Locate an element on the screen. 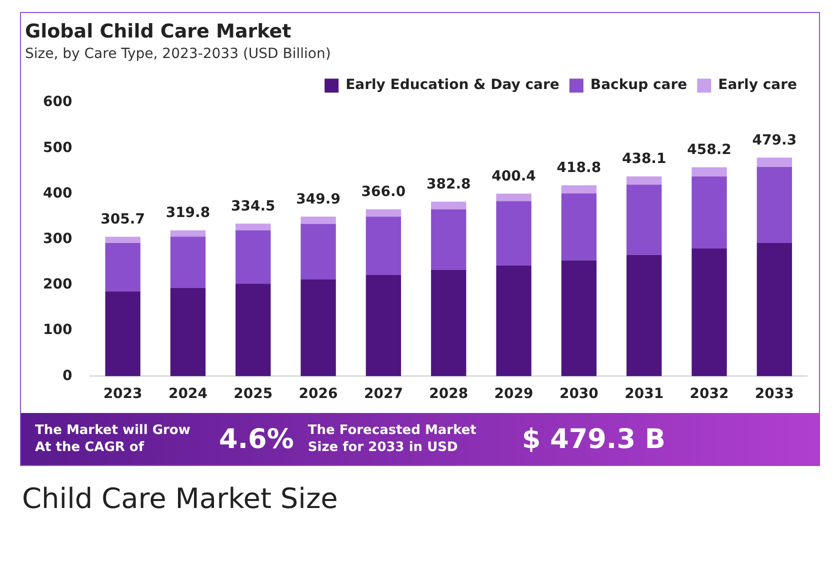  total-label: 349.9 is located at coordinates (318, 199).